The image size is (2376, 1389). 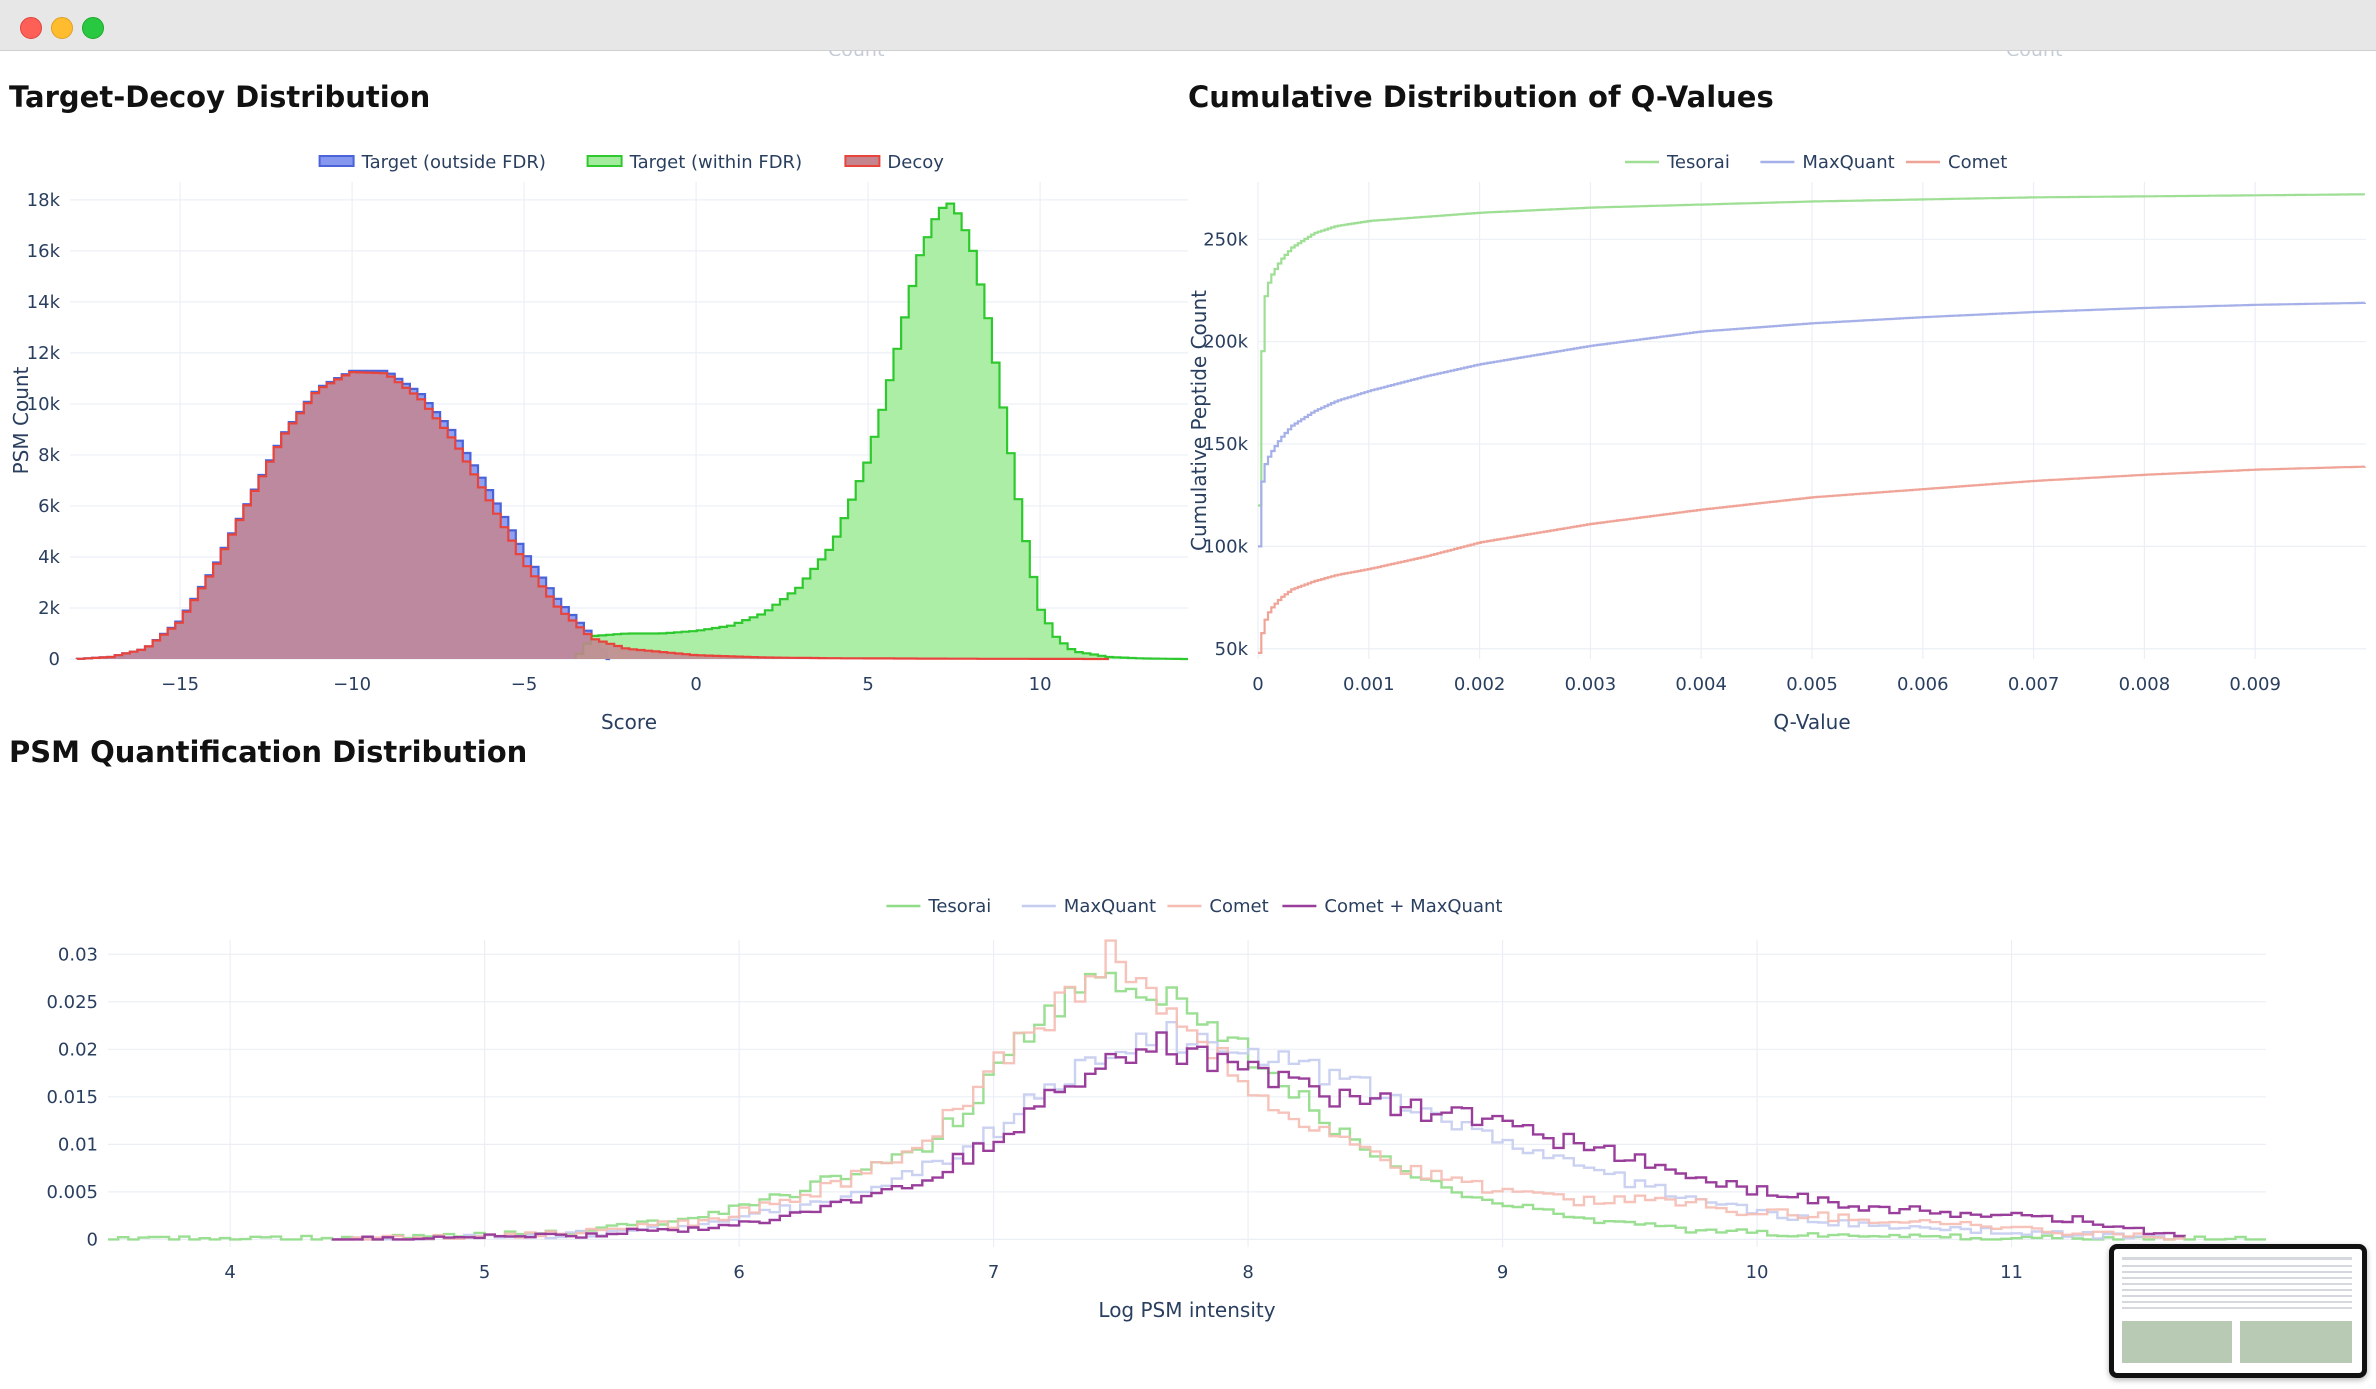 I want to click on y-tick-label: 2k, so click(x=49, y=608).